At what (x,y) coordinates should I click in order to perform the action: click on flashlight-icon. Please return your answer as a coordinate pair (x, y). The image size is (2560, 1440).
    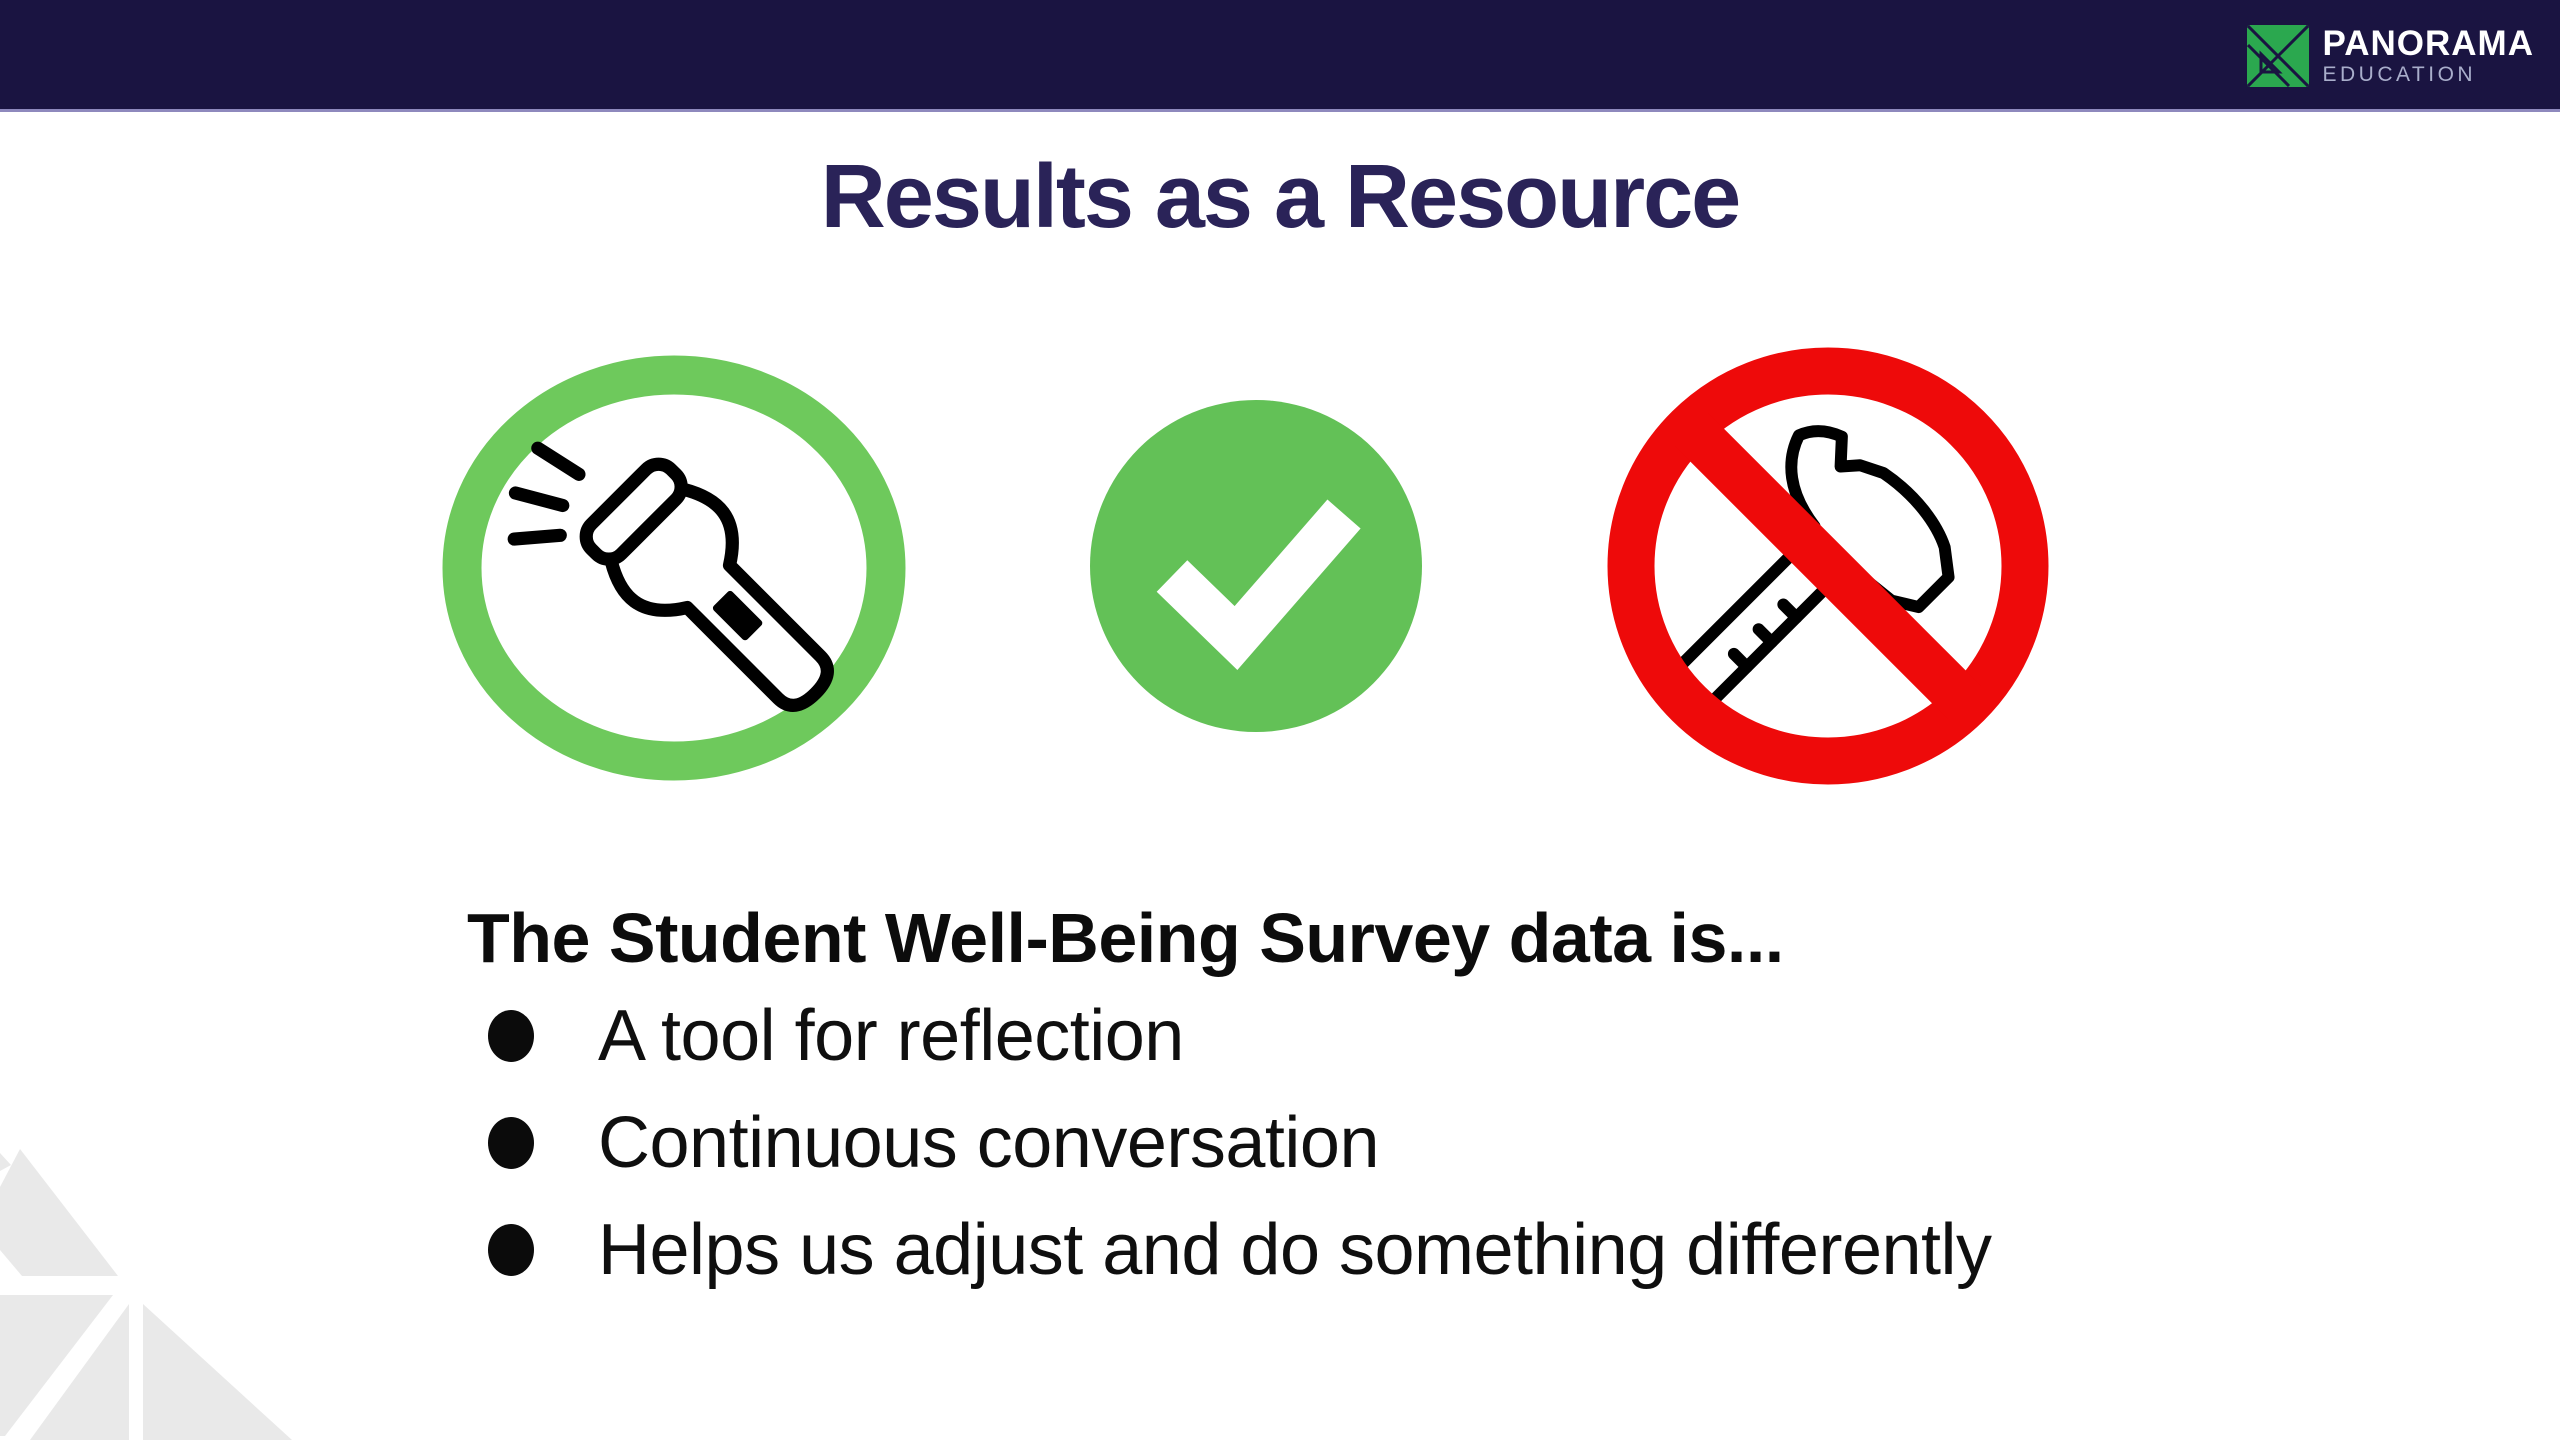
    Looking at the image, I should click on (674, 568).